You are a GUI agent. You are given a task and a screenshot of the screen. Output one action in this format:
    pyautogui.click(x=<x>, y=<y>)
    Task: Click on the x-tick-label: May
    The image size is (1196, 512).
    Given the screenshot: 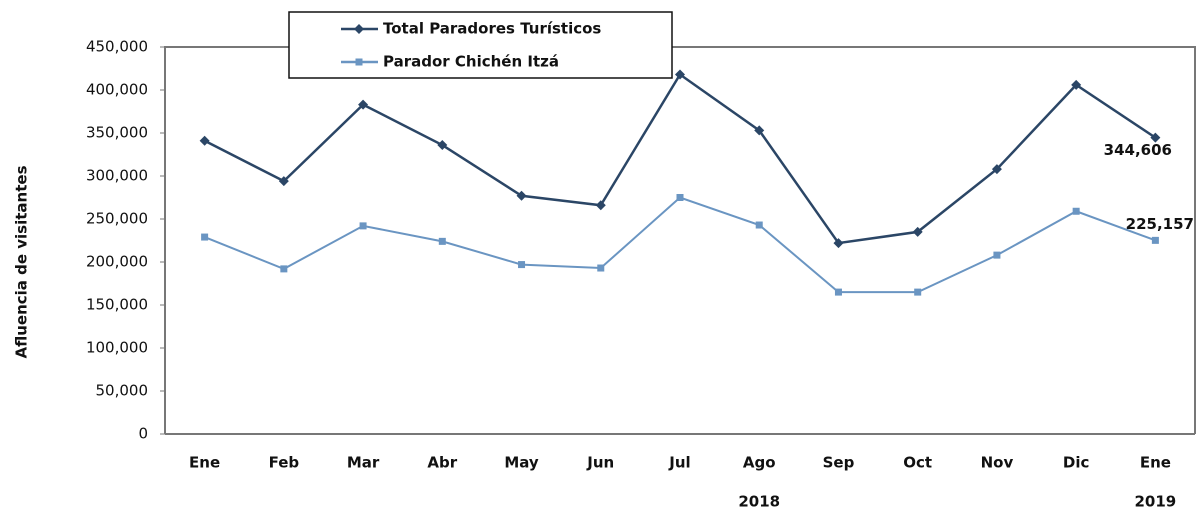 What is the action you would take?
    pyautogui.click(x=521, y=463)
    